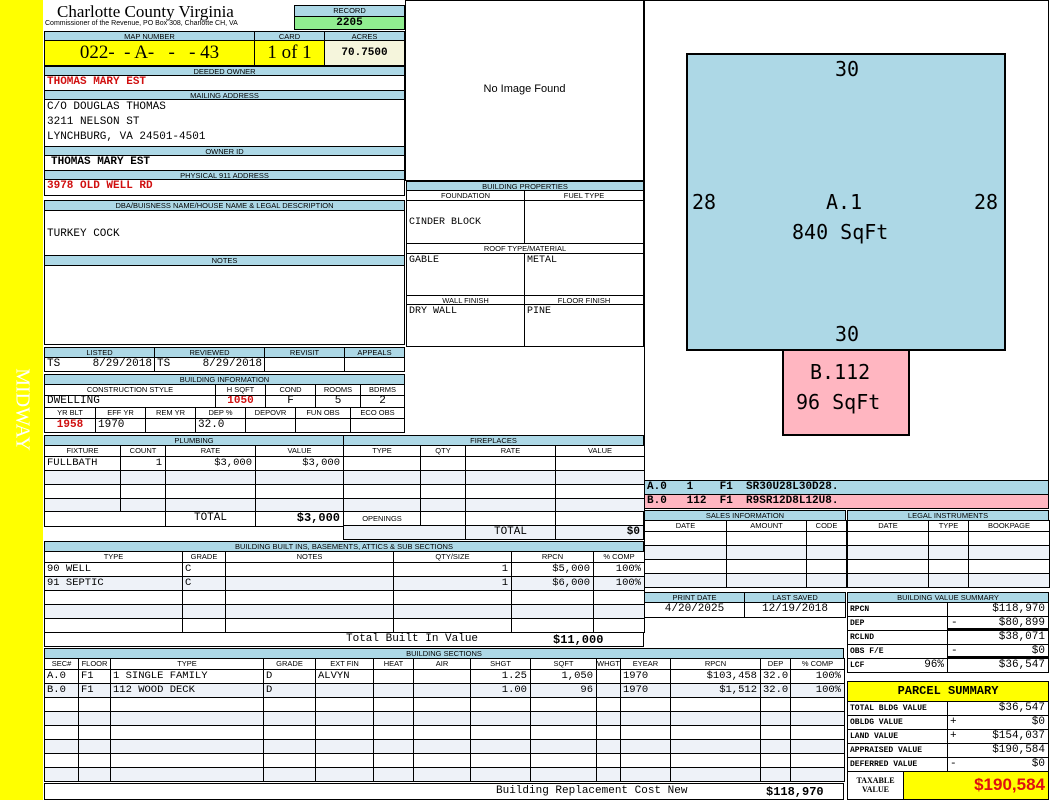 The height and width of the screenshot is (800, 1050). I want to click on last-saved-value: 12/19/2018, so click(795, 610).